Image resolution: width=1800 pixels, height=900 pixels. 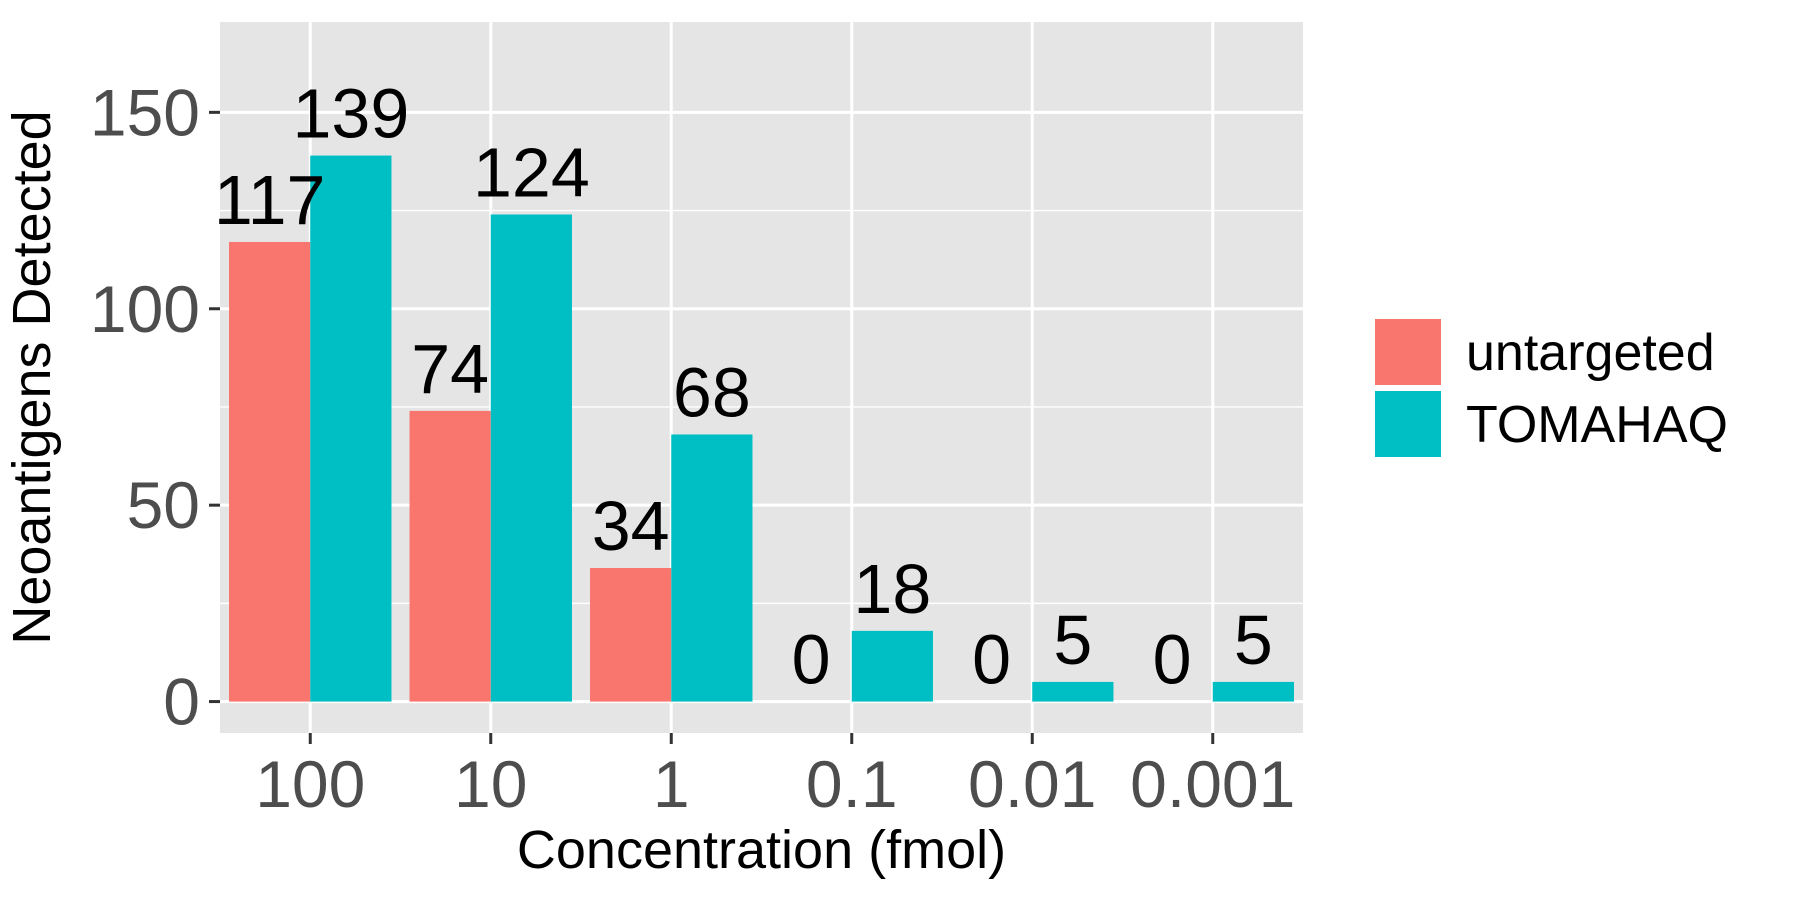 What do you see at coordinates (450, 369) in the screenshot?
I see `data-label-untargeted-10: 74` at bounding box center [450, 369].